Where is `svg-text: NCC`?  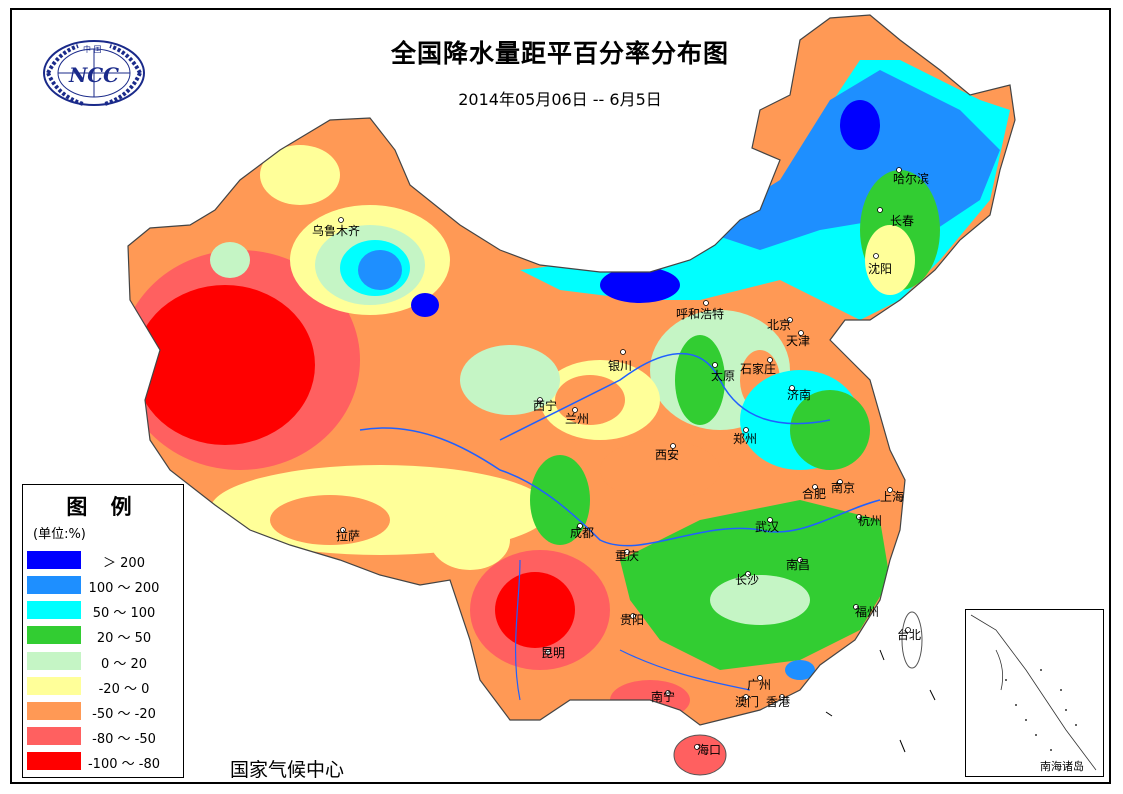
svg-text: NCC is located at coordinates (93, 75).